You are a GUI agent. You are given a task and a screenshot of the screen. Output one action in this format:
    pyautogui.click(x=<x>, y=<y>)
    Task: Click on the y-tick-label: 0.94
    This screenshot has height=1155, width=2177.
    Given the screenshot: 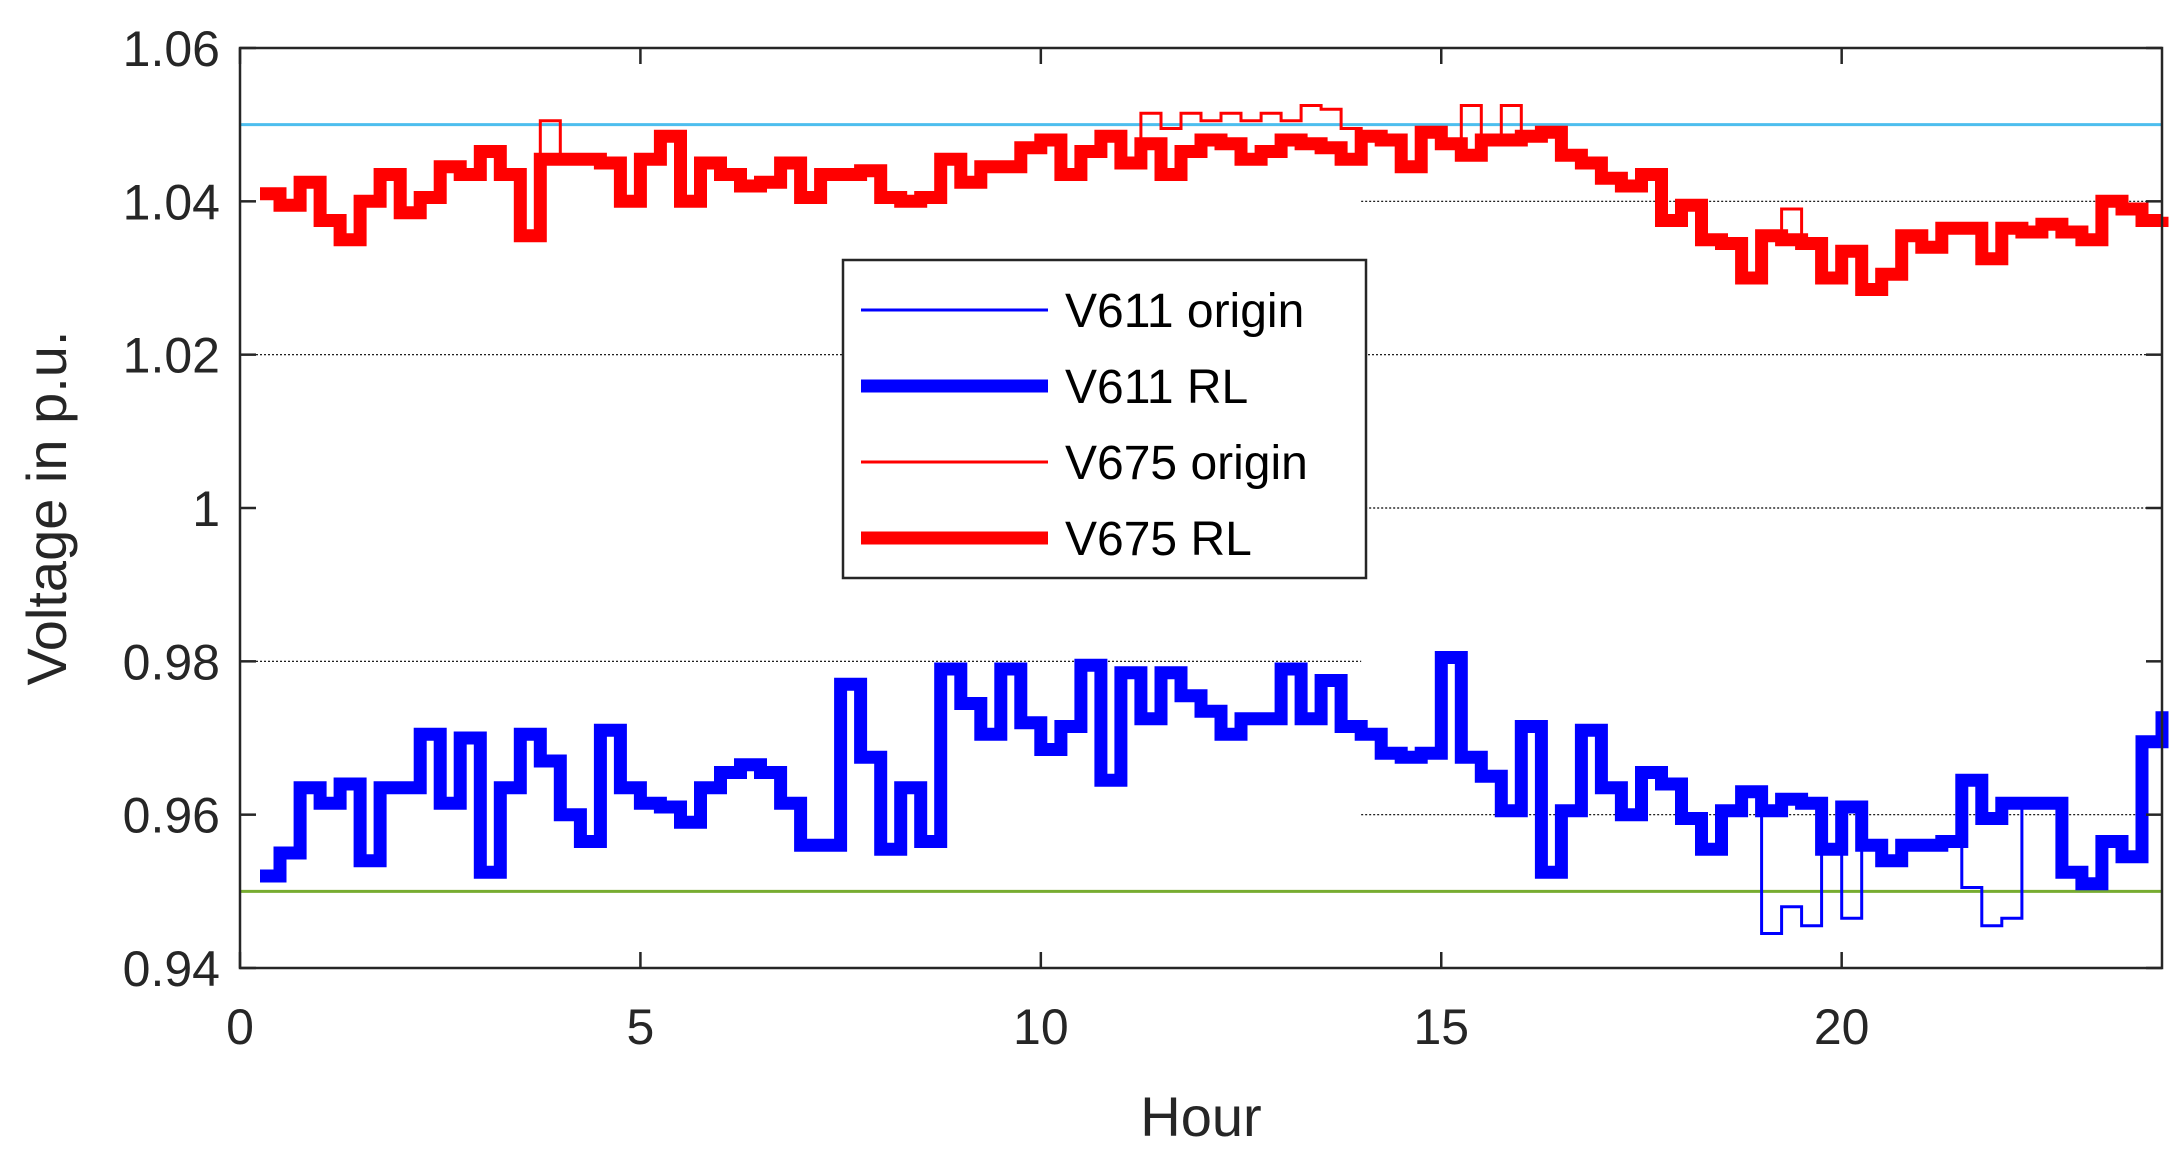 What is the action you would take?
    pyautogui.click(x=171, y=969)
    